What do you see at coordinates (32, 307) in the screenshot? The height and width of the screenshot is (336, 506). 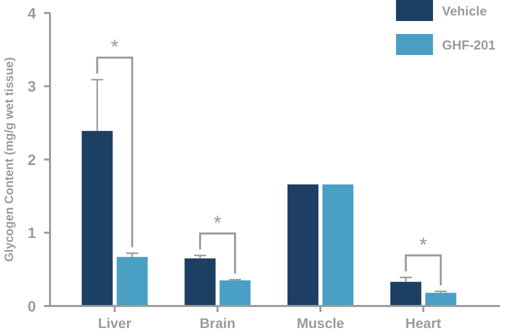 I see `y-tick-label: 0` at bounding box center [32, 307].